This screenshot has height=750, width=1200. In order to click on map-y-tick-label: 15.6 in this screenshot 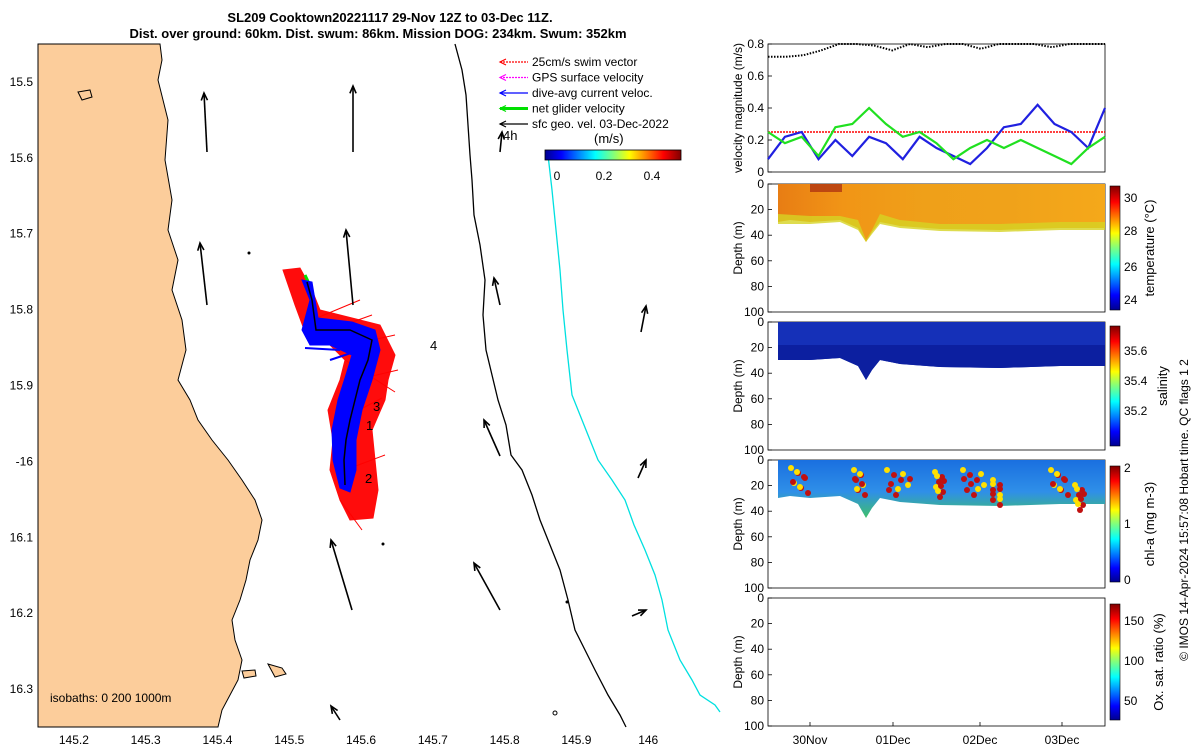, I will do `click(22, 158)`.